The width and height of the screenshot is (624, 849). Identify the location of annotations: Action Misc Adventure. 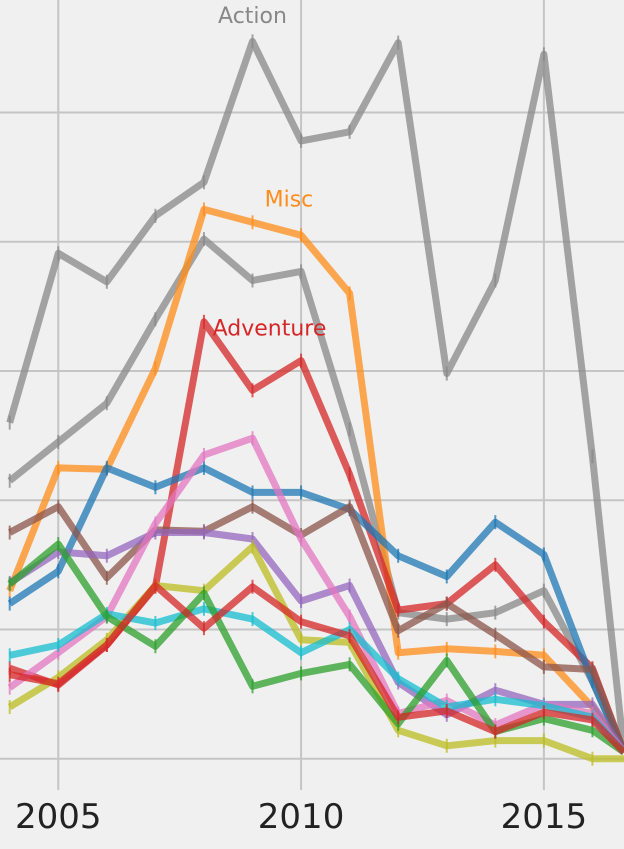
(270, 173).